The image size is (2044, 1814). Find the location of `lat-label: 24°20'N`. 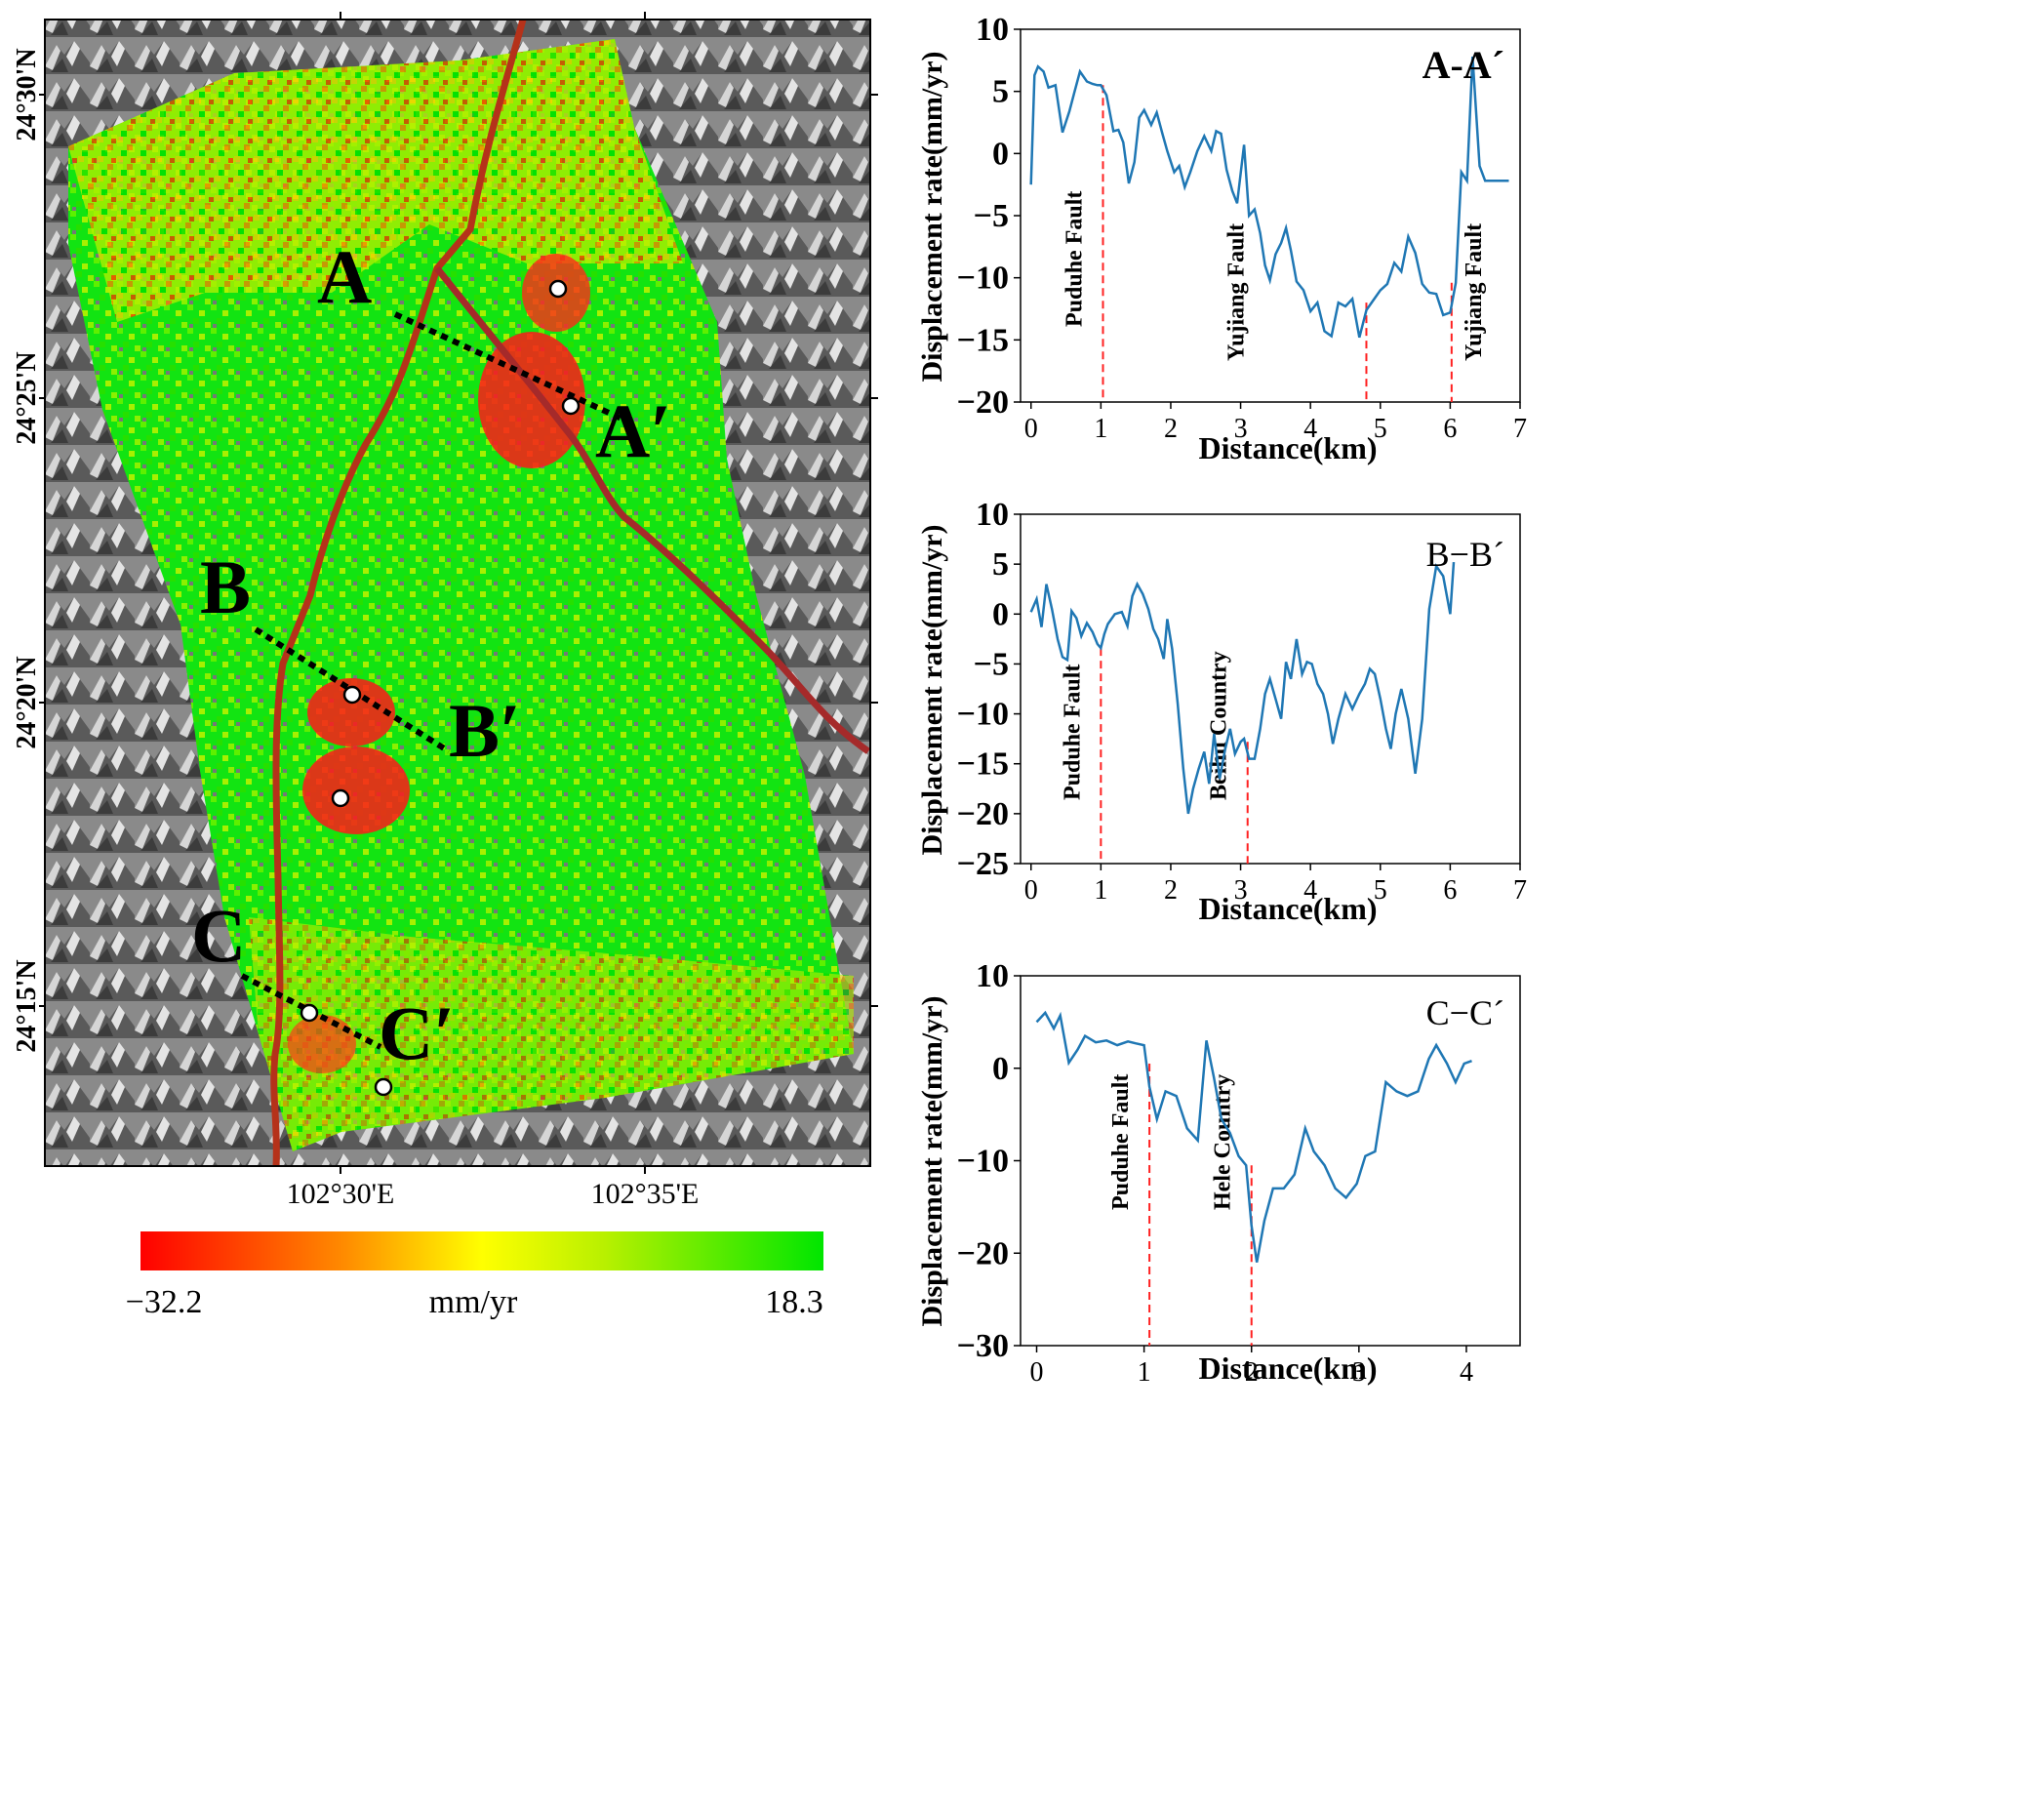

lat-label: 24°20'N is located at coordinates (27, 702).